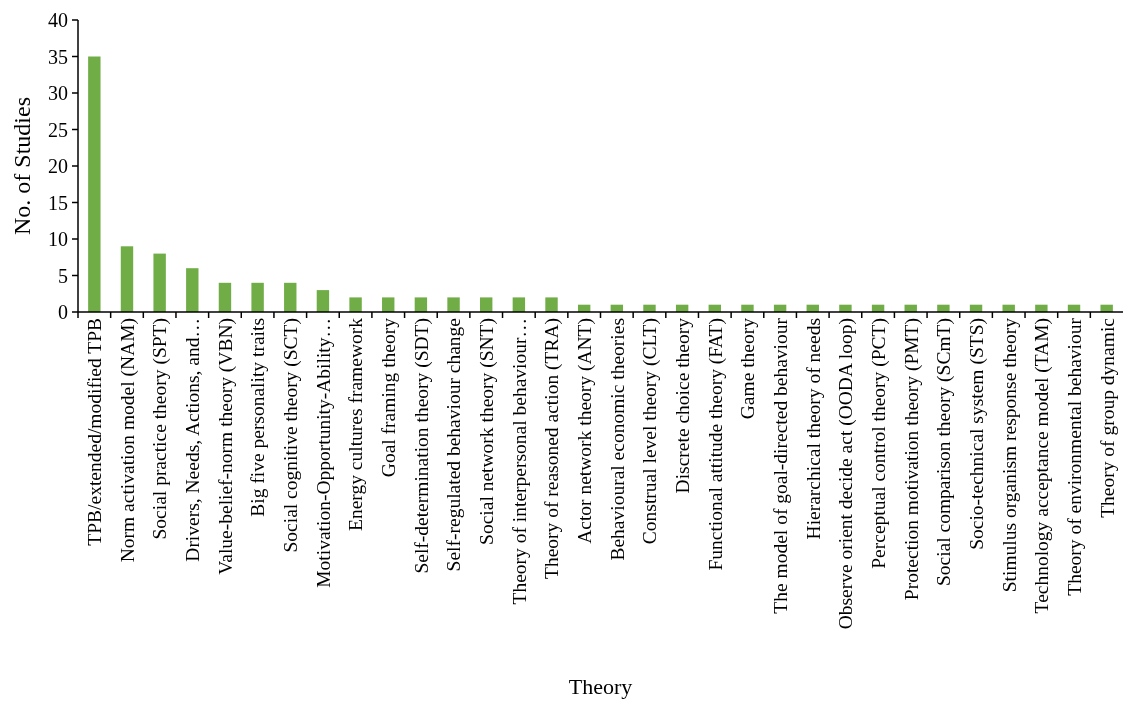 This screenshot has height=702, width=1126. Describe the element at coordinates (58, 202) in the screenshot. I see `y-tick-label: 15` at that location.